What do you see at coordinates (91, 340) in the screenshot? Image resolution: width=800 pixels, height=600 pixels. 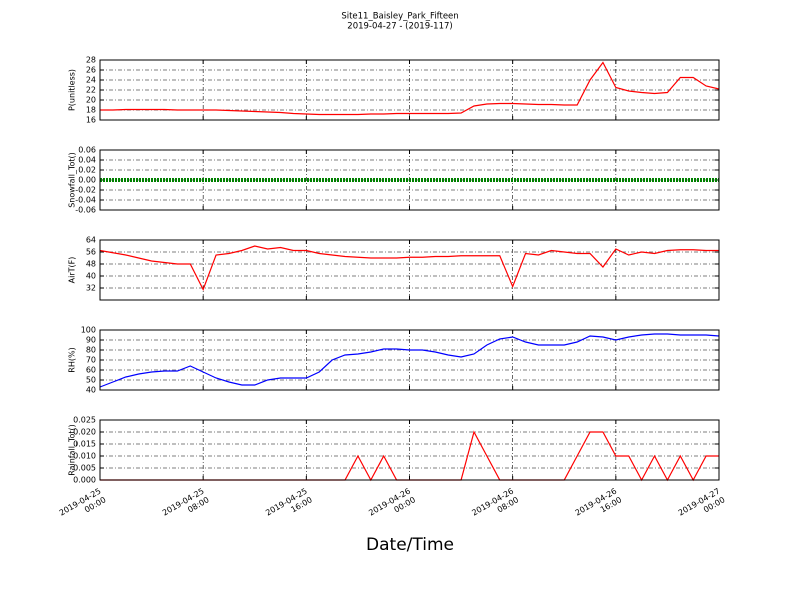 I see `y-tick-label: 90` at bounding box center [91, 340].